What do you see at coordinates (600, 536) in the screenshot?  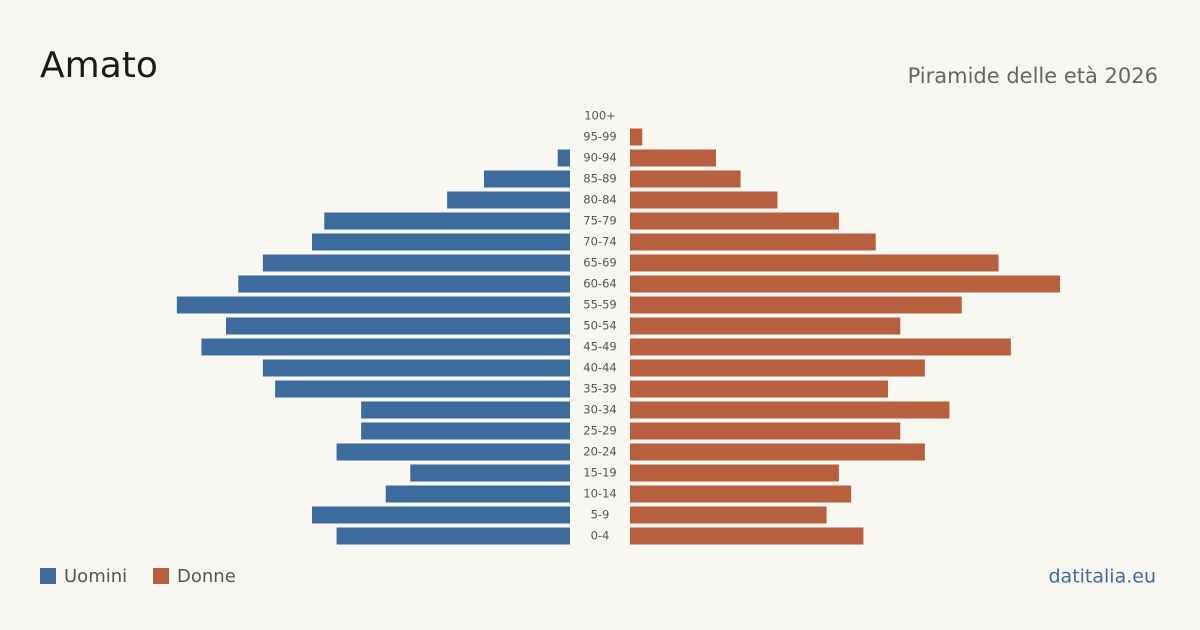 I see `age-label: 0-4` at bounding box center [600, 536].